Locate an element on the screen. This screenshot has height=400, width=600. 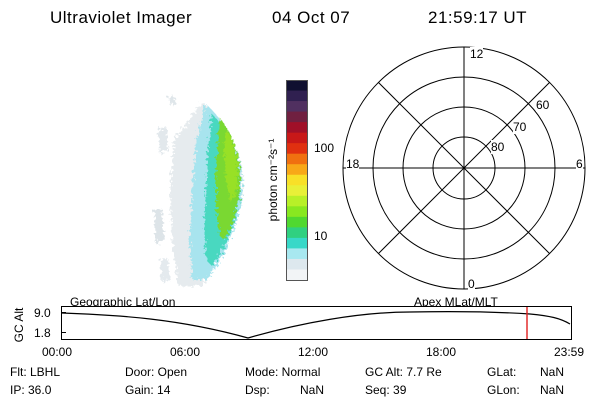
polar-label-0: 0 is located at coordinates (471, 284).